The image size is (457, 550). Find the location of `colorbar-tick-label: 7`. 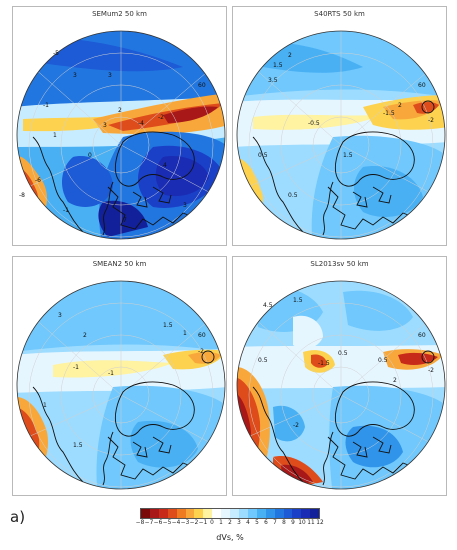

colorbar-tick-label: 7 is located at coordinates (275, 523).